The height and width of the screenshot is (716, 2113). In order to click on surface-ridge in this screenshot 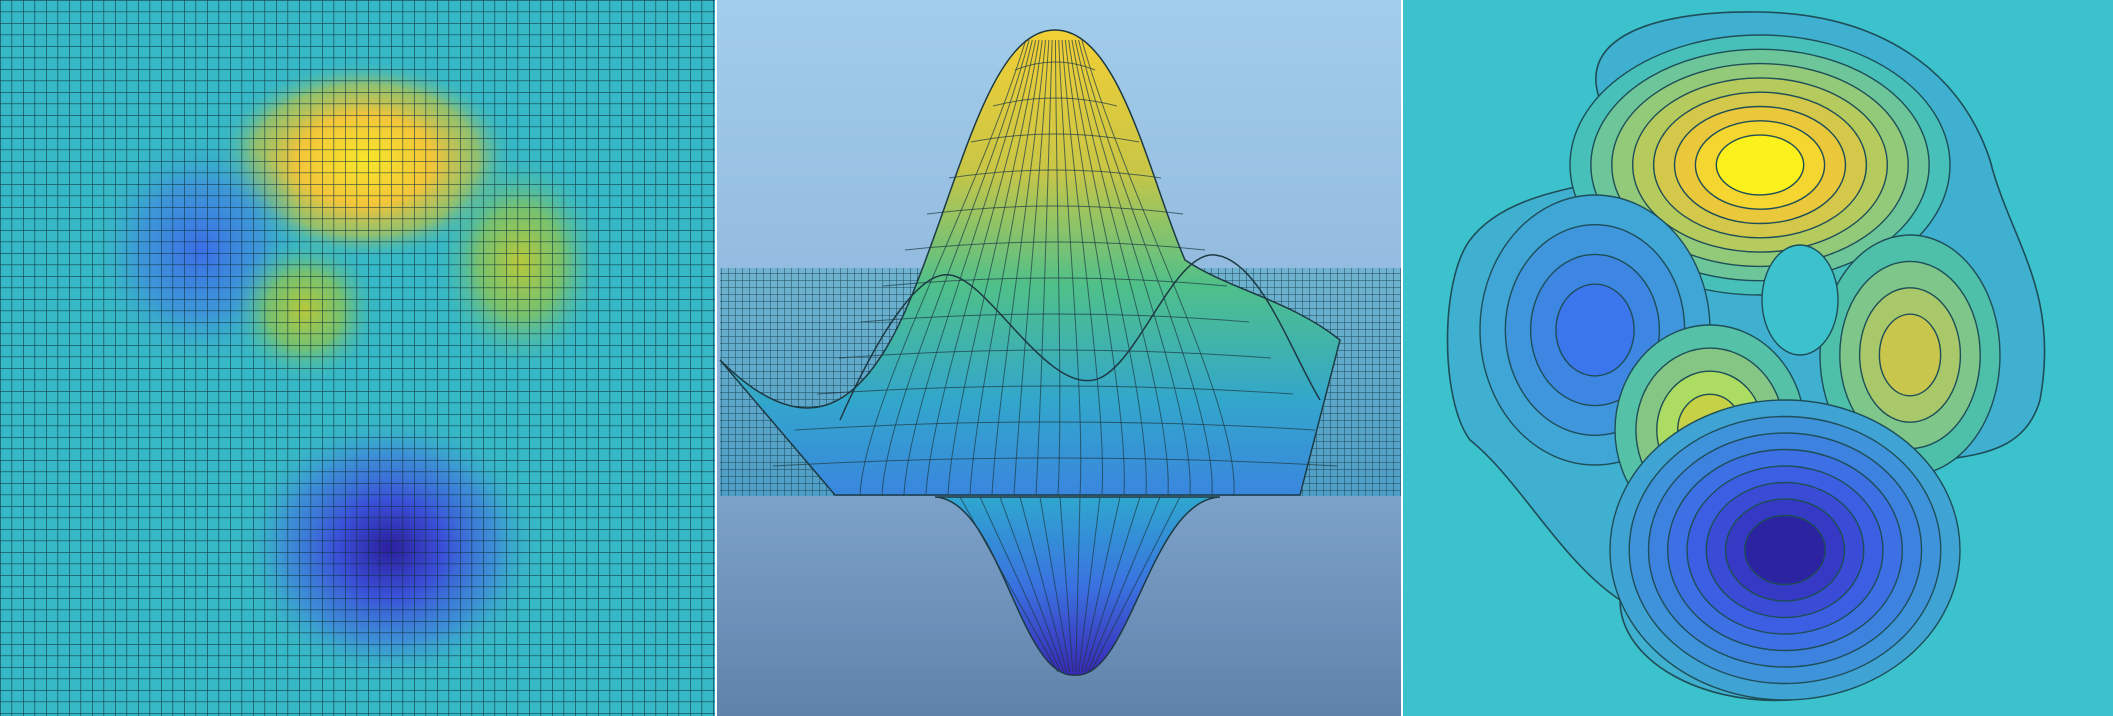, I will do `click(1080, 337)`.